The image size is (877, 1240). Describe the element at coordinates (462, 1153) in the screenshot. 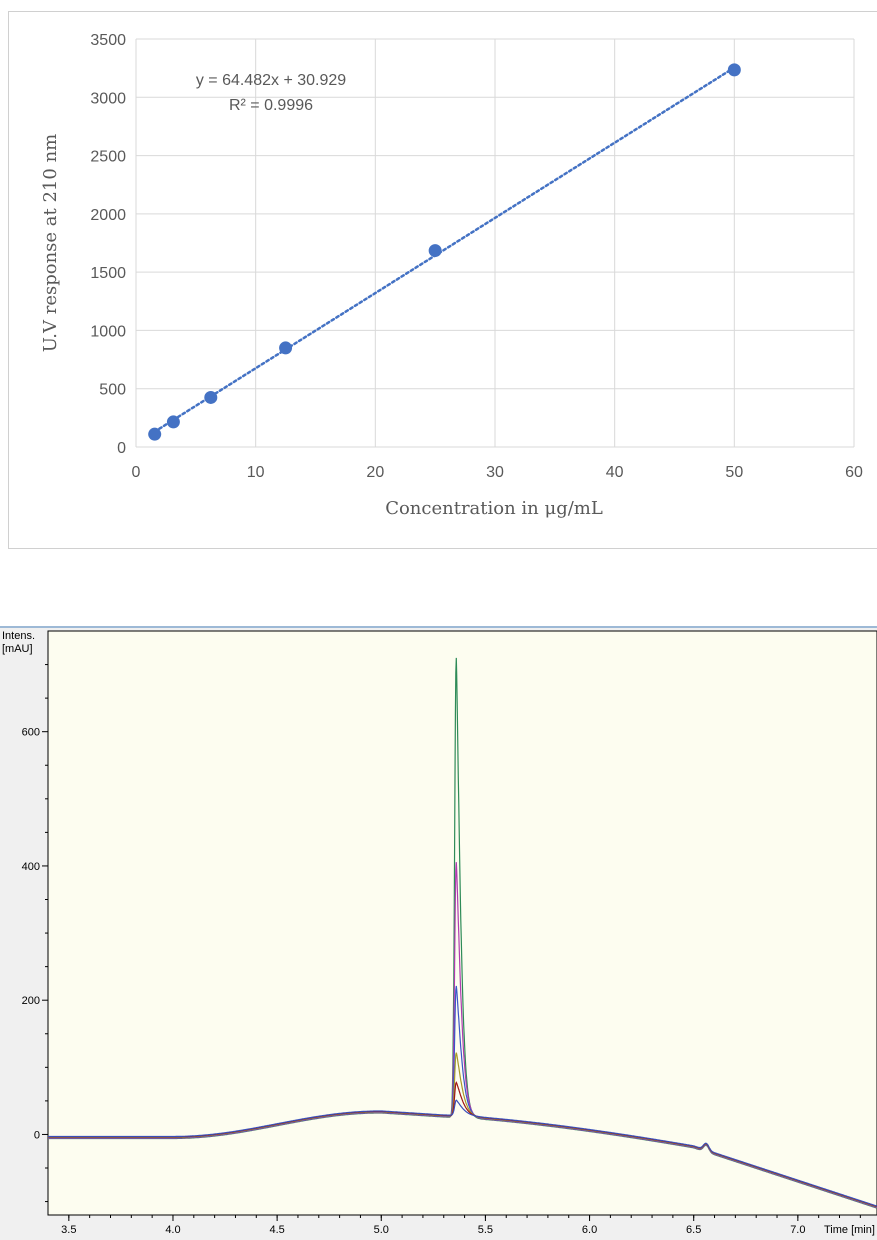

I see `chromatogram-trace` at that location.